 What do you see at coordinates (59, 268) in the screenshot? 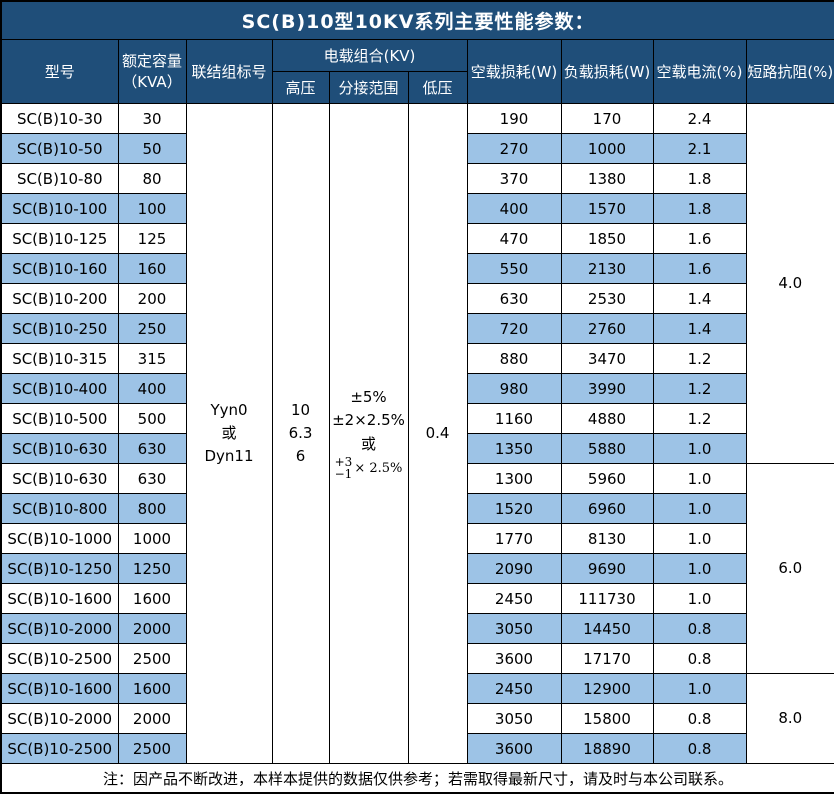
I see `model-cell: SC(B)10-160` at bounding box center [59, 268].